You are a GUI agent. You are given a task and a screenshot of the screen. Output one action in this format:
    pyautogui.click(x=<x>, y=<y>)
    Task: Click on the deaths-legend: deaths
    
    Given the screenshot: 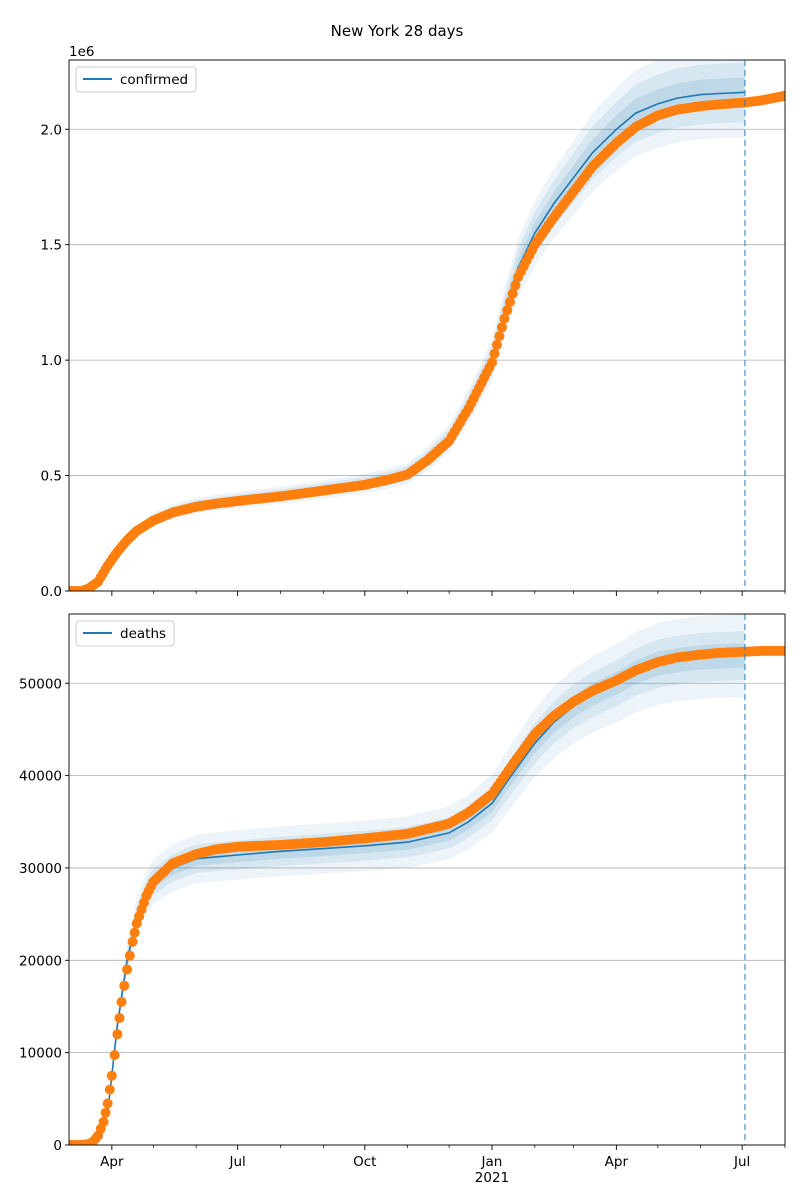 What is the action you would take?
    pyautogui.click(x=125, y=633)
    